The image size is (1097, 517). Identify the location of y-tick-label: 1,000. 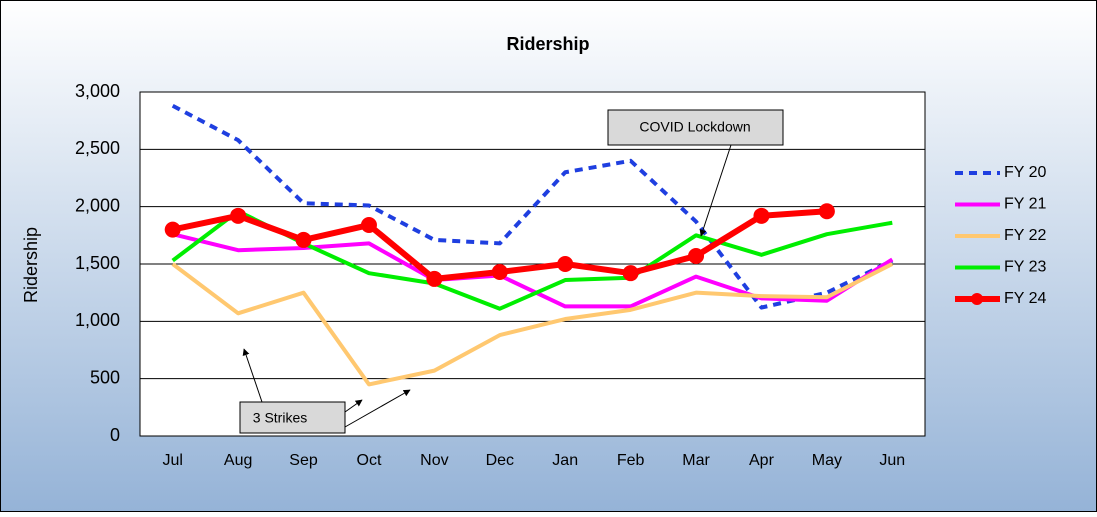
(97, 320).